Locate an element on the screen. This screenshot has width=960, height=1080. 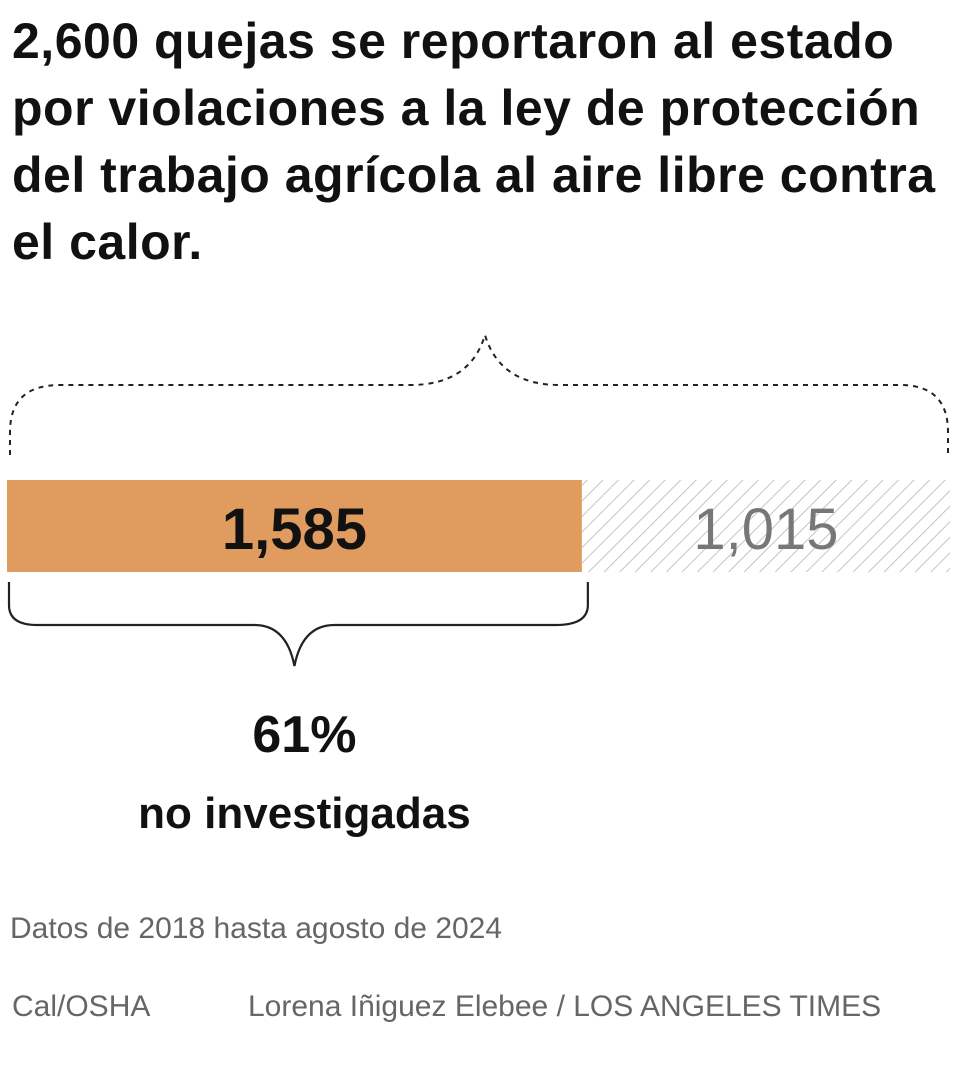
percent-description: no investigadas is located at coordinates (304, 813).